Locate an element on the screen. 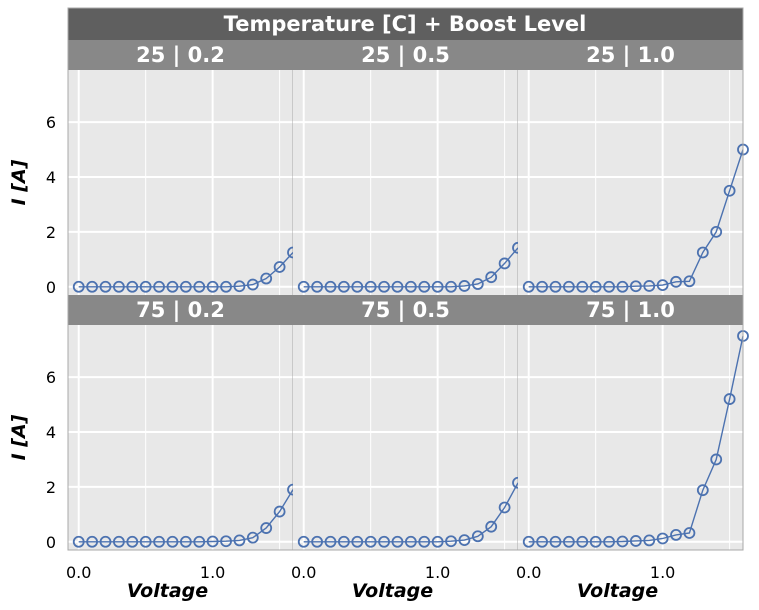 Image resolution: width=759 pixels, height=610 pixels. panel-label: 25 | 1.0 is located at coordinates (630, 55).